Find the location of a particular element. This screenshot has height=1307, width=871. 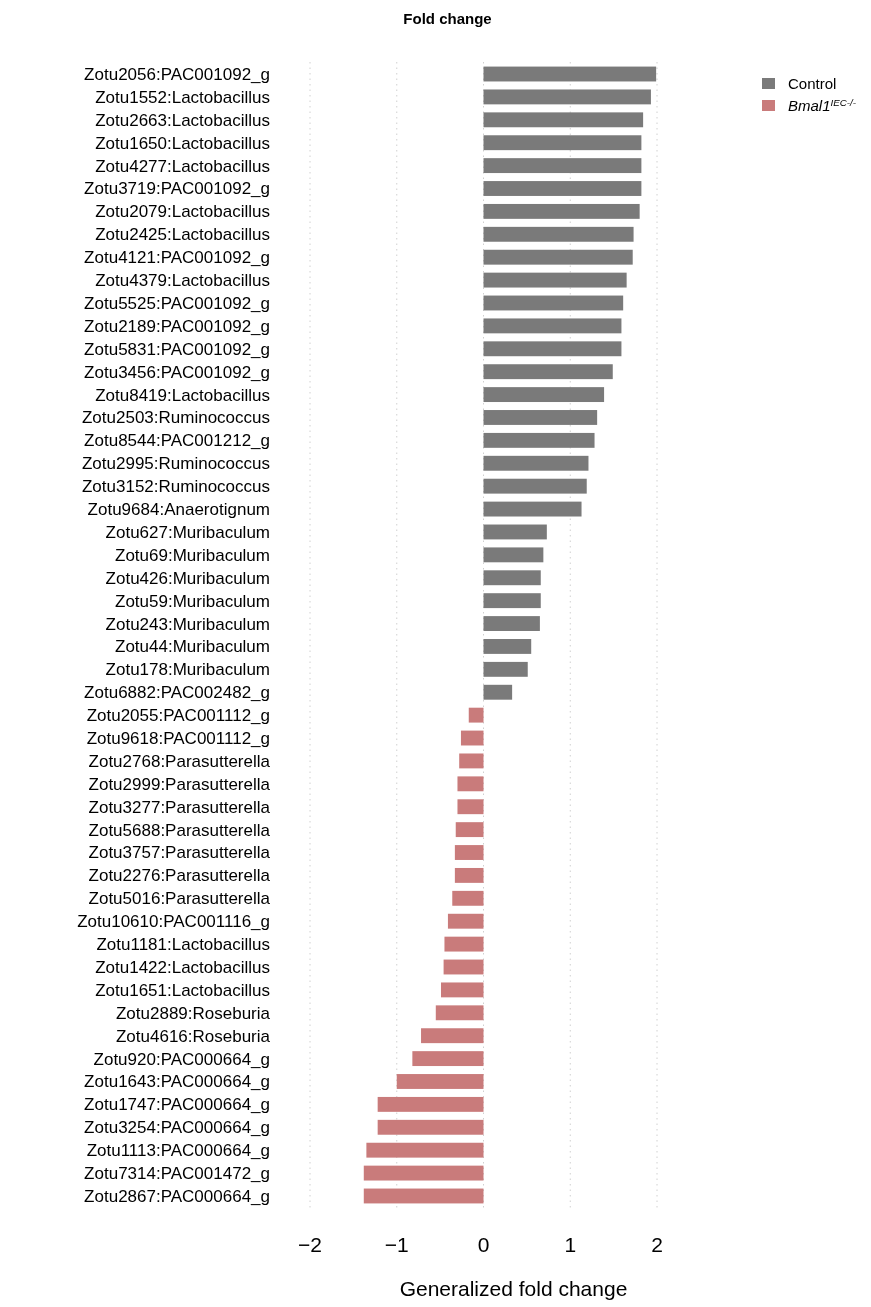

y-tick-label: Zotu1651:Lactobacillus is located at coordinates (182, 990).